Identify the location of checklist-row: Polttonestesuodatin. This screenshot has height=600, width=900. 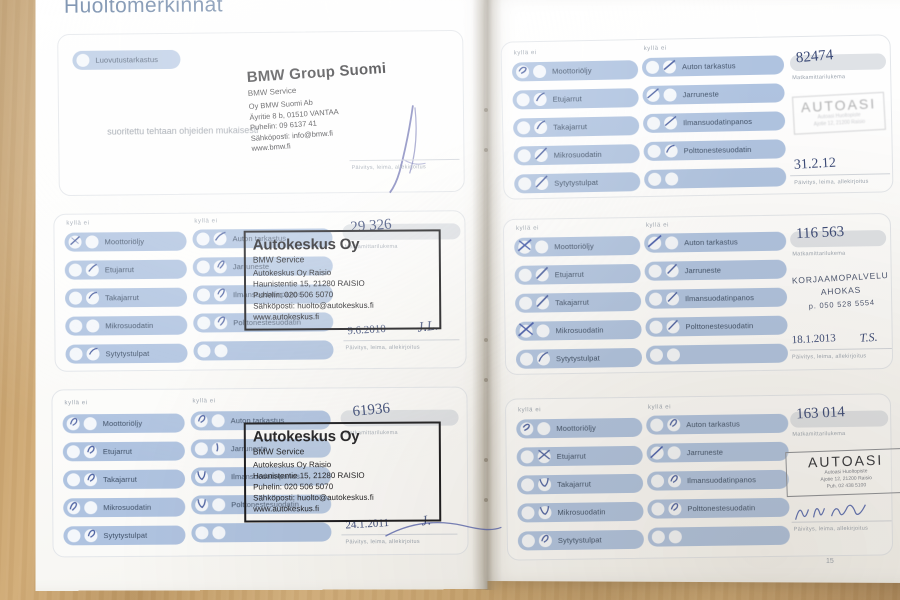
(714, 150).